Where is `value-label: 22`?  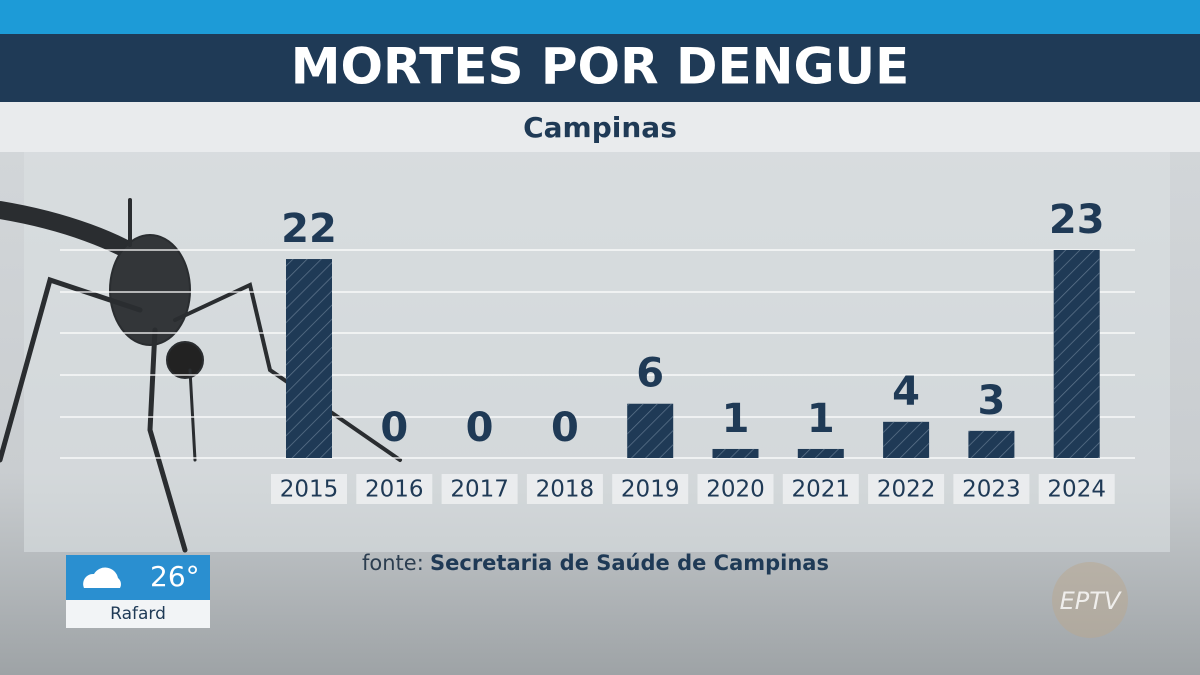 value-label: 22 is located at coordinates (309, 229).